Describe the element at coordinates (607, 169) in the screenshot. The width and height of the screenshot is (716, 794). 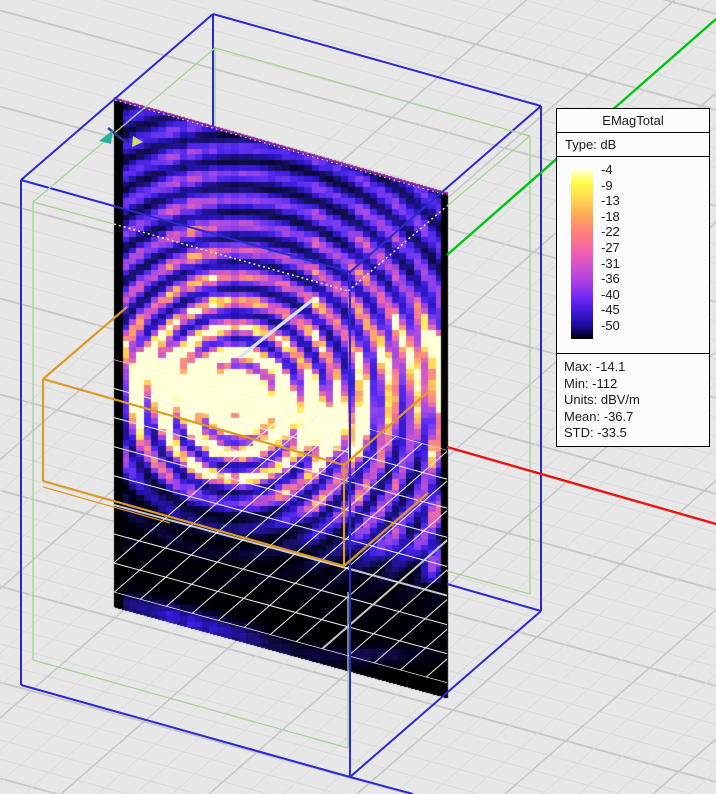
I see `colorbar-tick: -4` at that location.